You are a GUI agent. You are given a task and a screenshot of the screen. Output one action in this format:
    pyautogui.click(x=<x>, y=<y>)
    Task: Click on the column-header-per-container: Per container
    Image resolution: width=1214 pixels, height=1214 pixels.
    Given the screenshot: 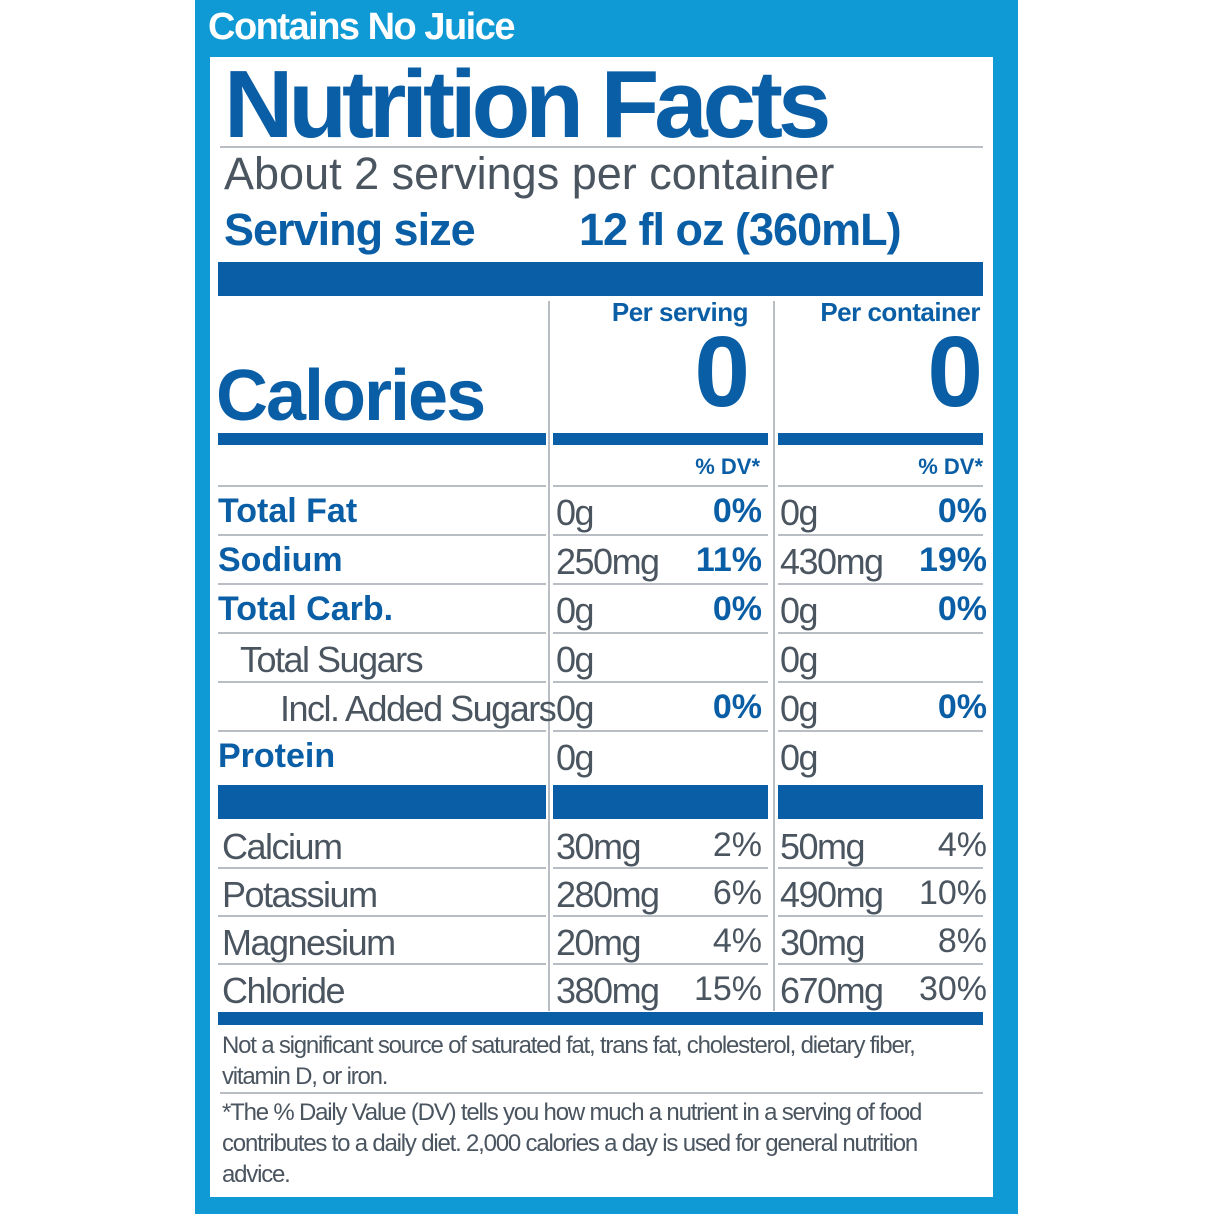 What is the action you would take?
    pyautogui.click(x=900, y=312)
    